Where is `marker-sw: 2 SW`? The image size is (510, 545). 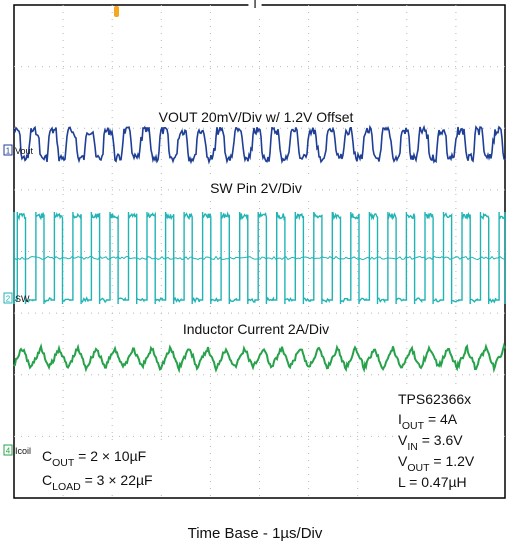 marker-sw: 2 SW is located at coordinates (16, 298).